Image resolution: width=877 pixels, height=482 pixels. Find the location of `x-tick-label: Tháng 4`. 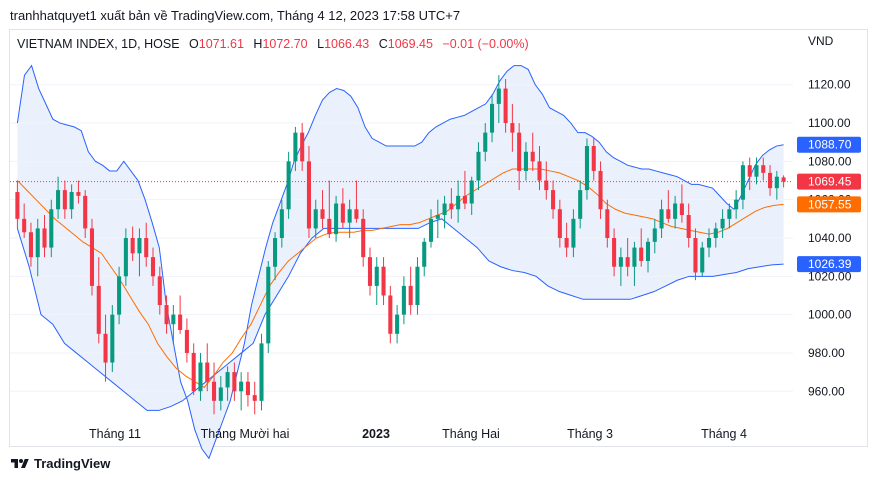

x-tick-label: Tháng 4 is located at coordinates (724, 434).